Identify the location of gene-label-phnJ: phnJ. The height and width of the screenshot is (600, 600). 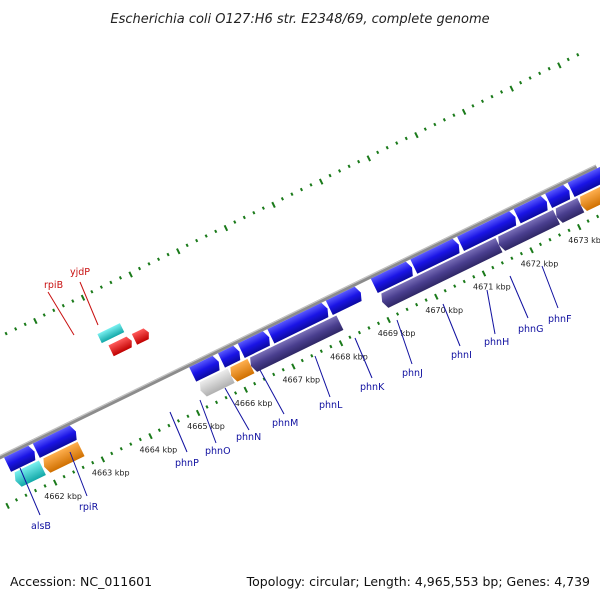
(412, 373).